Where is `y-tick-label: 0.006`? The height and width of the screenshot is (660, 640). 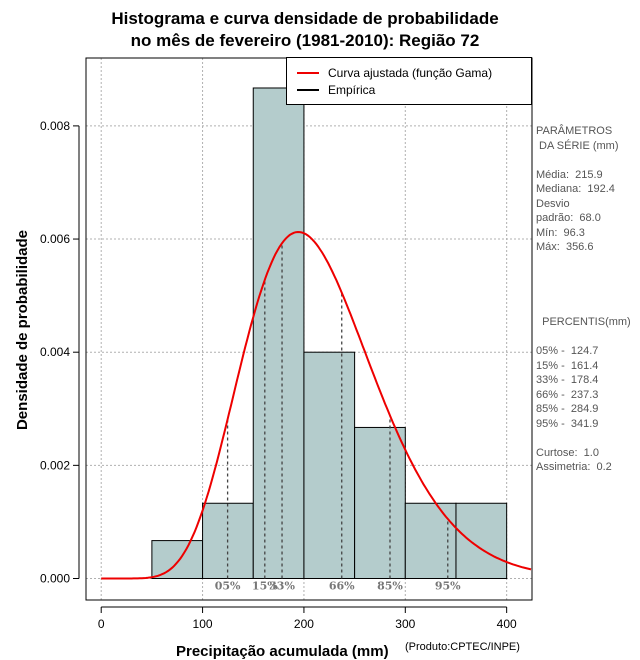
y-tick-label: 0.006 is located at coordinates (55, 239).